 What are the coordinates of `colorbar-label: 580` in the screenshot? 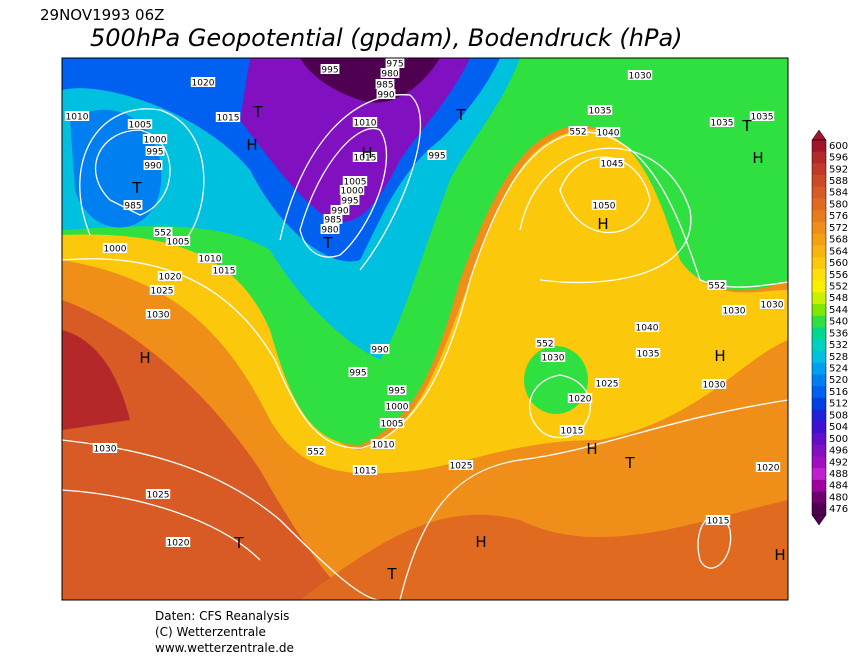 It's located at (838, 204).